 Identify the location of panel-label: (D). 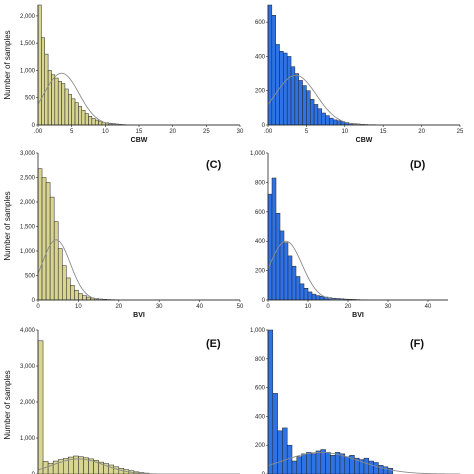
(418, 165).